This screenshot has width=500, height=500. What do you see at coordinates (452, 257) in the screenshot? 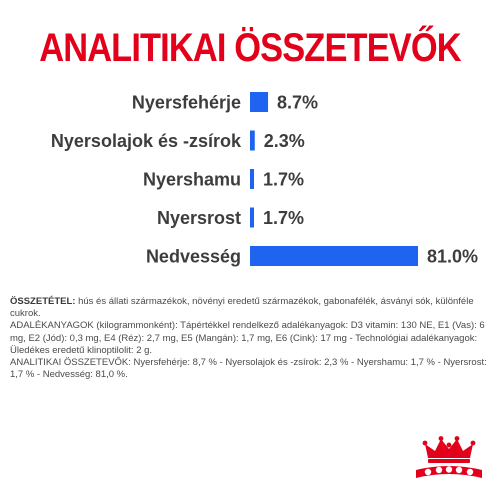
I see `value-label: 81.0%` at bounding box center [452, 257].